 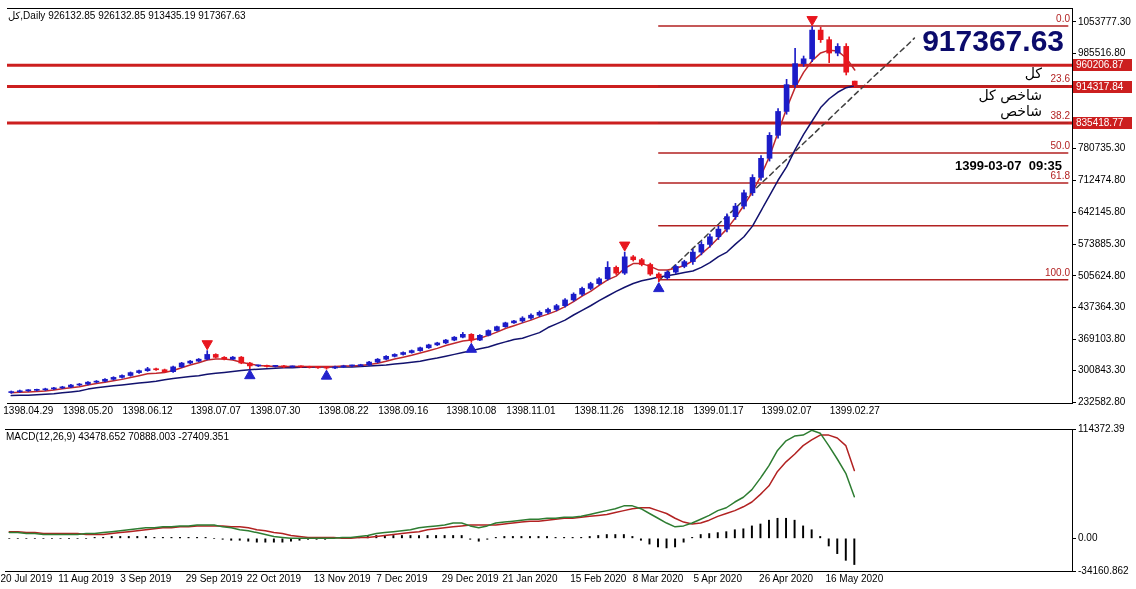 What do you see at coordinates (1102, 53) in the screenshot?
I see `y-tick-label: 985516.80` at bounding box center [1102, 53].